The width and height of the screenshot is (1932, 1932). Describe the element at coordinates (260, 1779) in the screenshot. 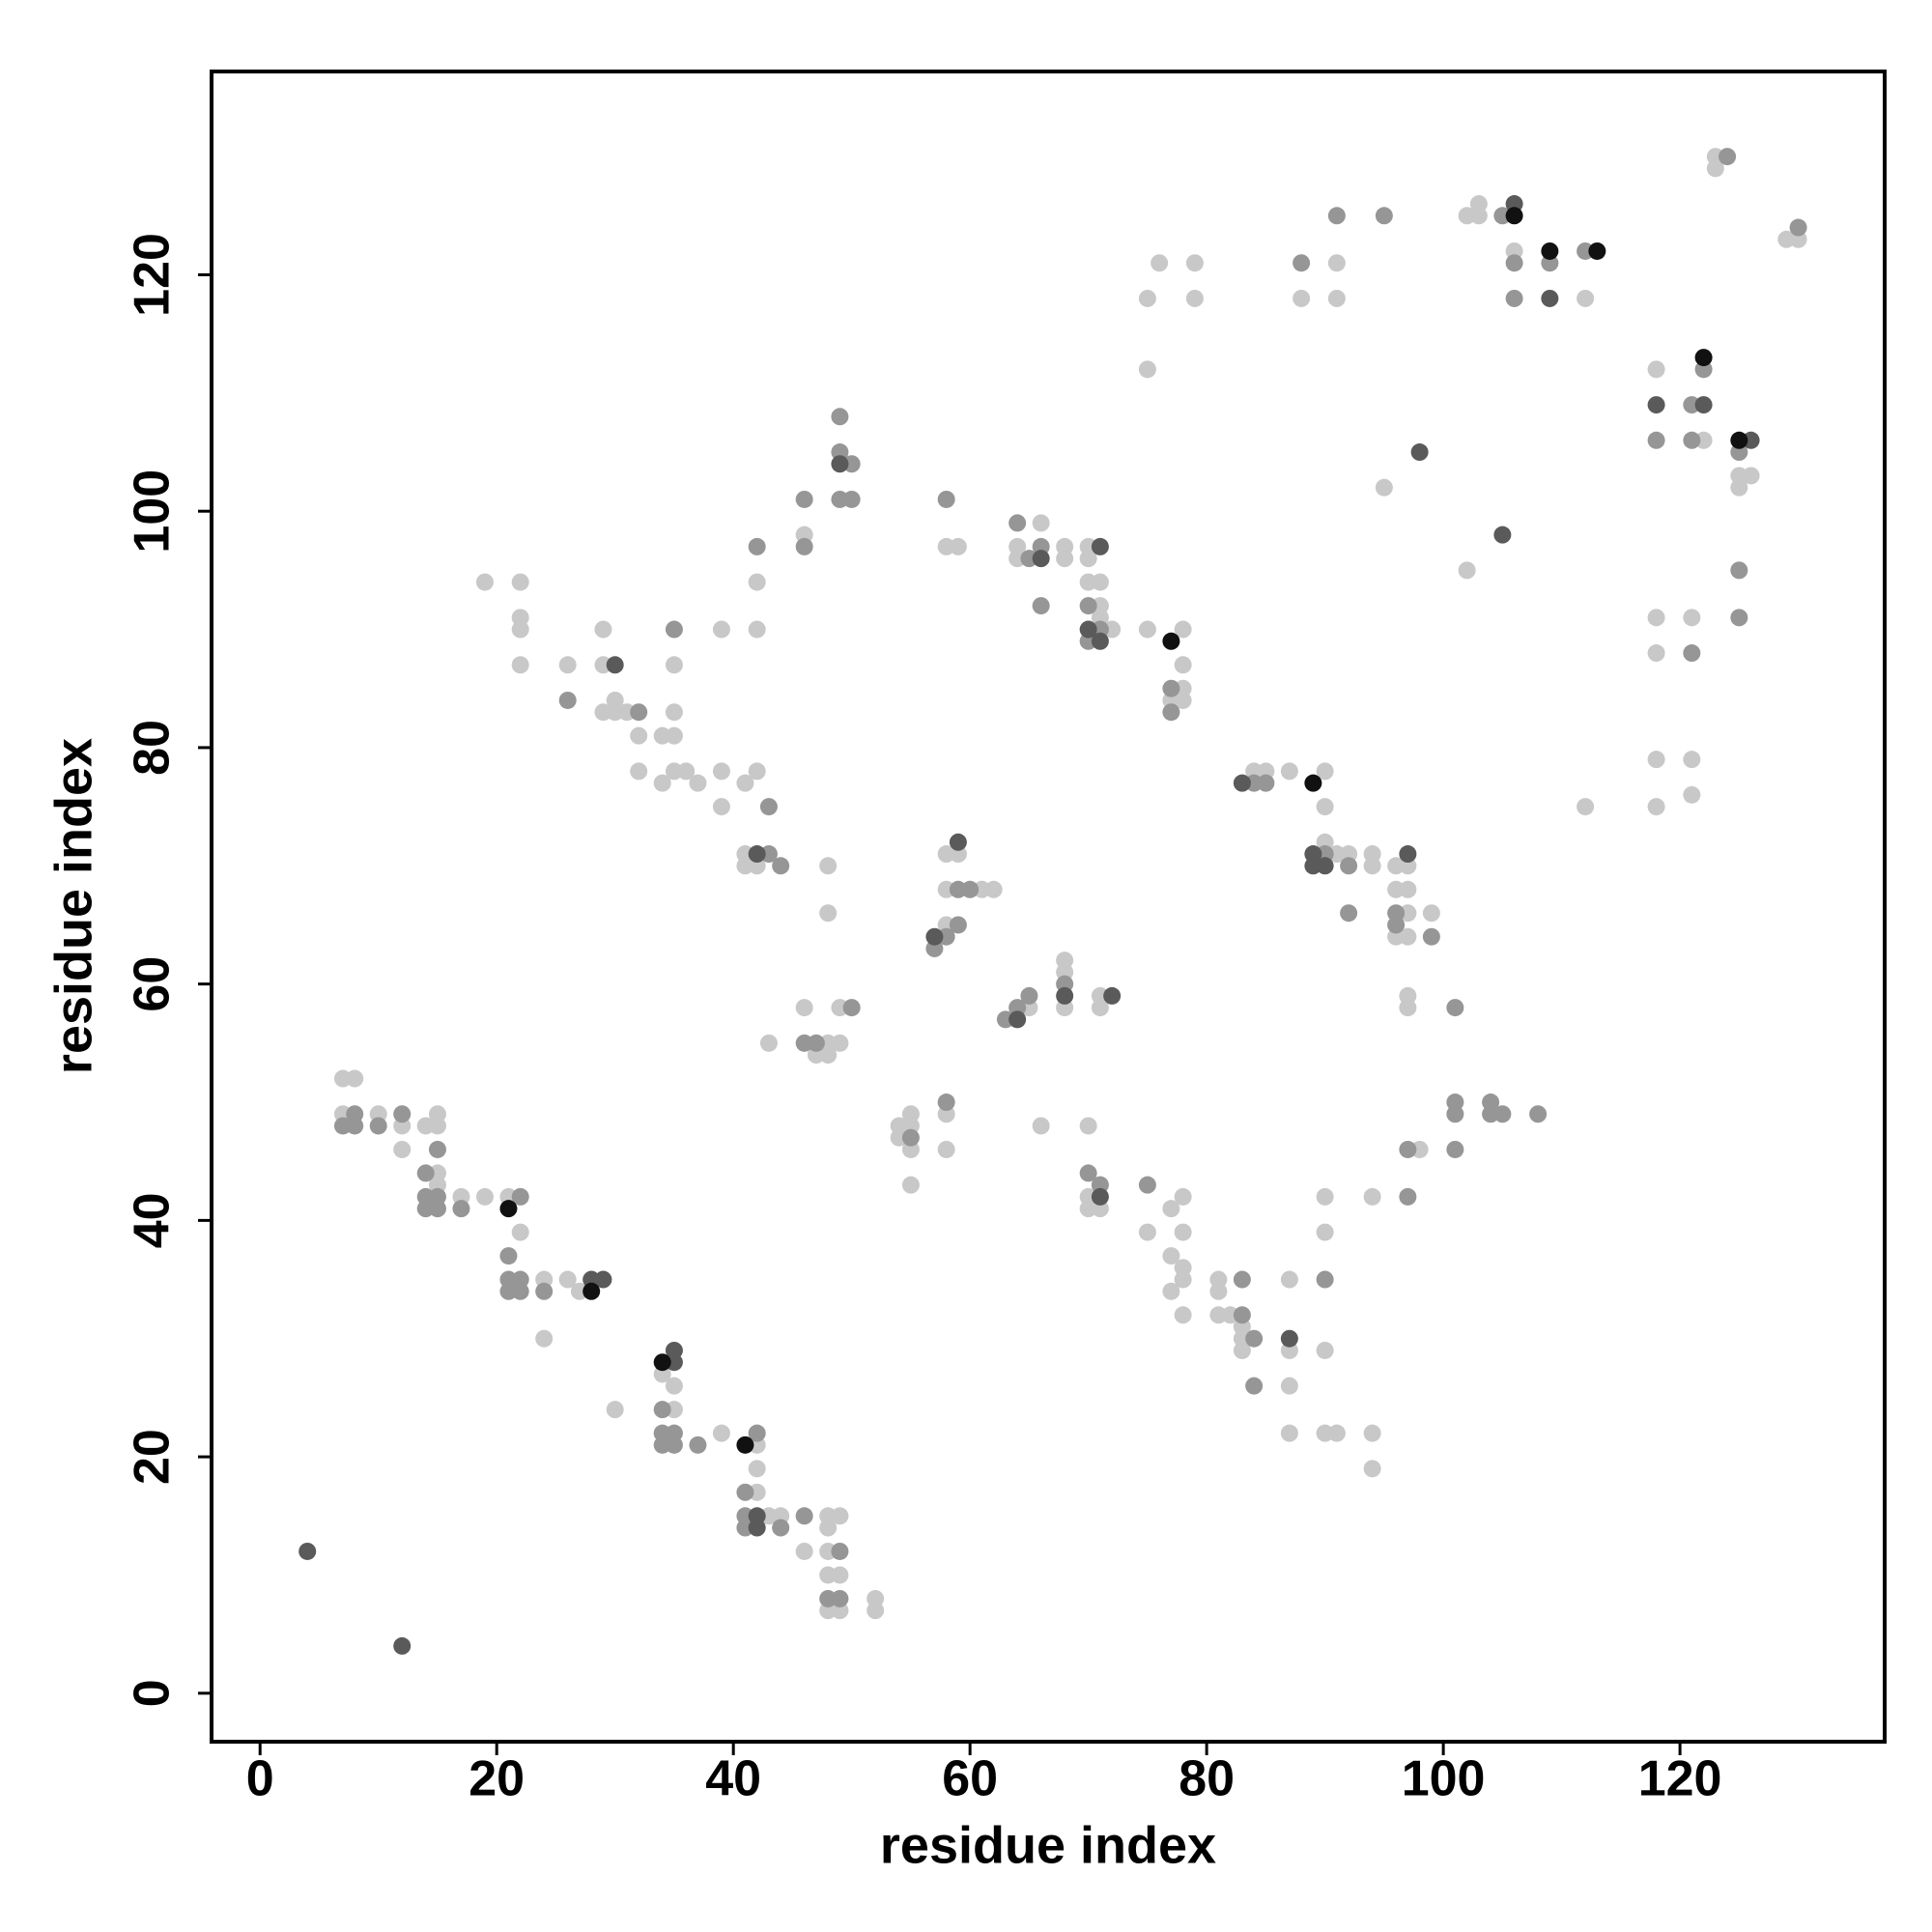

I see `x-tick-label: 0` at that location.